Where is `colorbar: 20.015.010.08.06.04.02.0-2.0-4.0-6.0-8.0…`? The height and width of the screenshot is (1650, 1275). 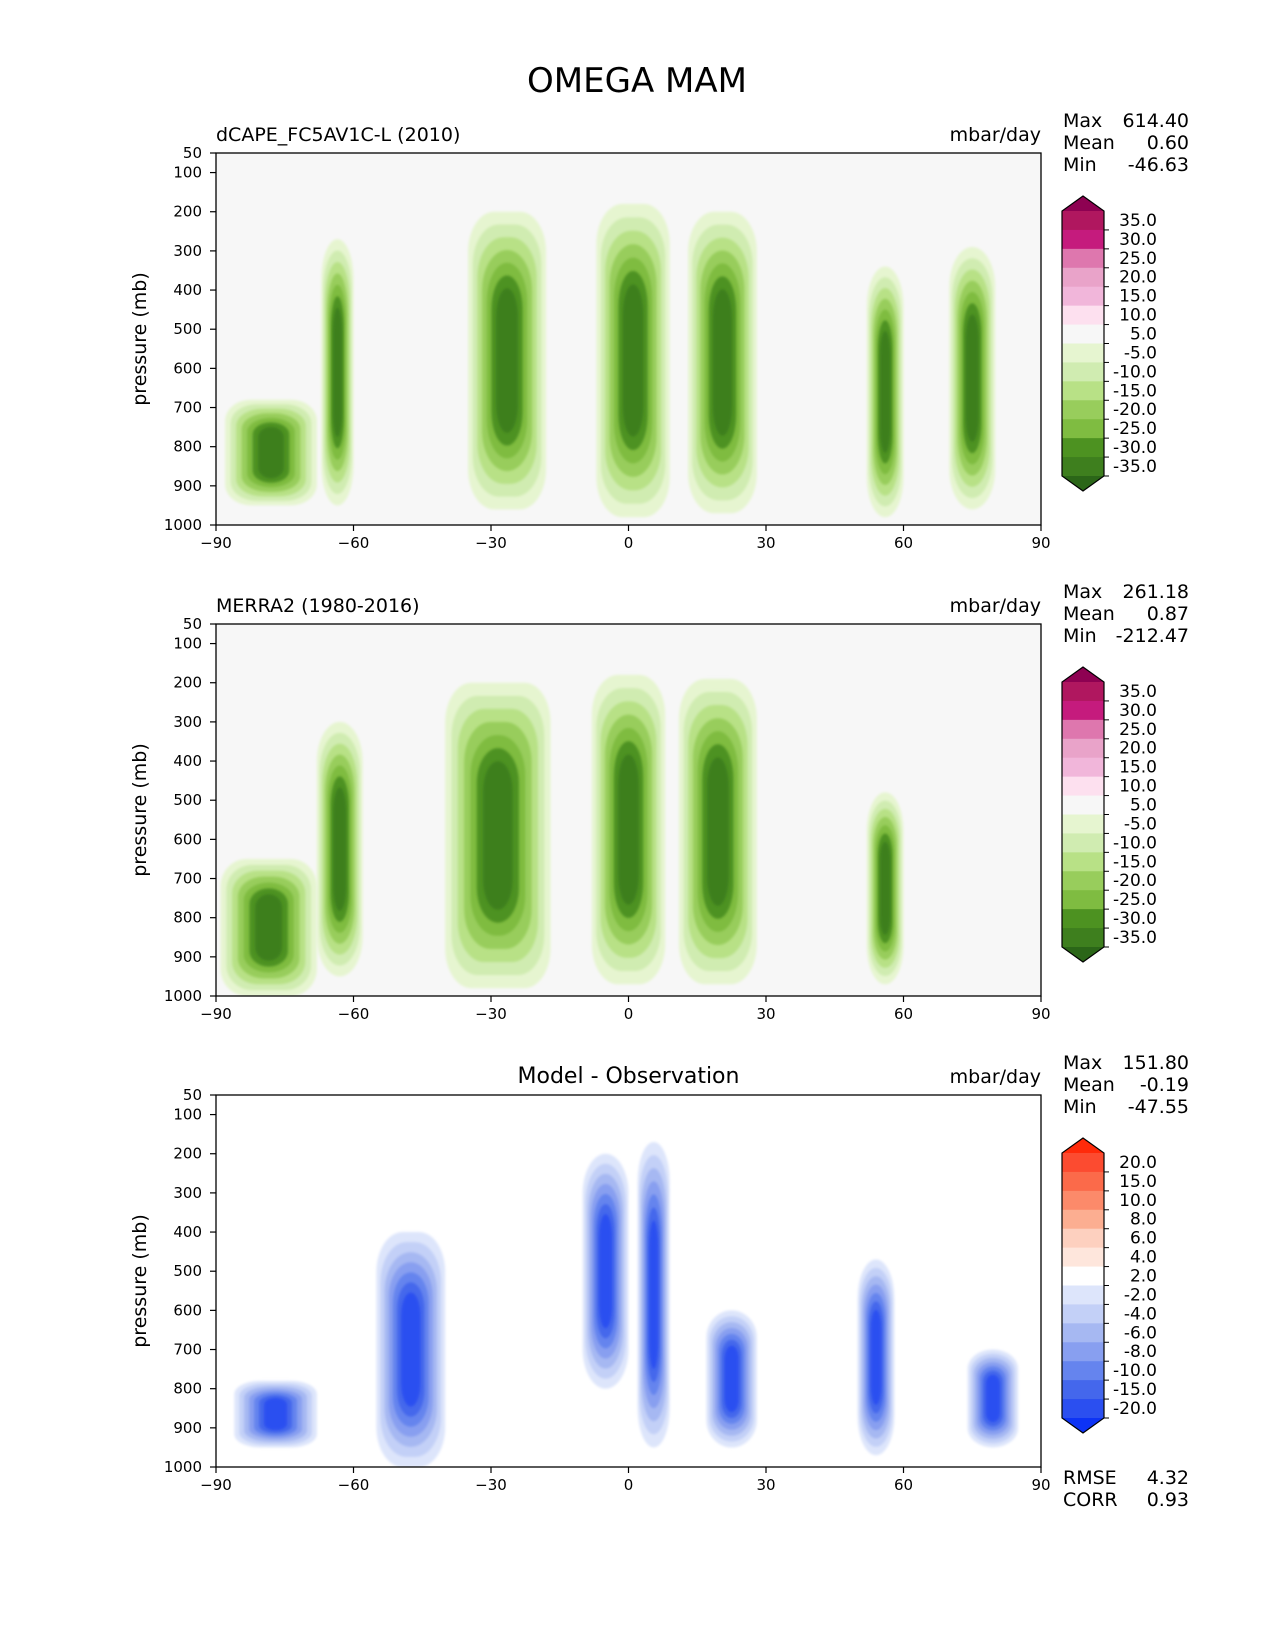 colorbar: 20.015.010.08.06.04.02.0-2.0-4.0-6.0-8.0… is located at coordinates (1109, 1285).